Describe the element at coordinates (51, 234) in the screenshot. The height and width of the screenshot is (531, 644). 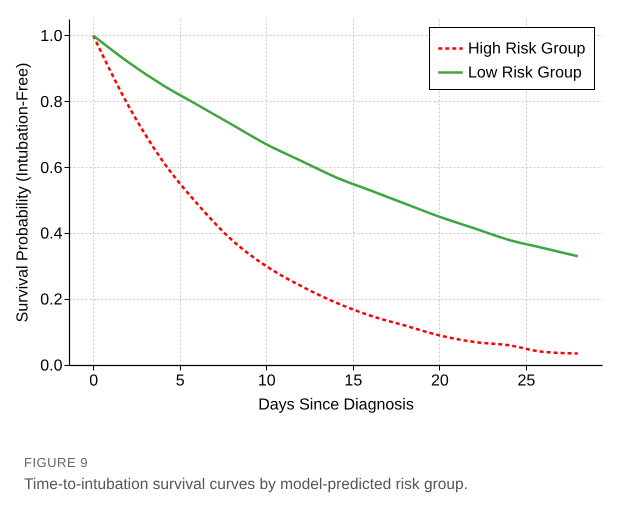
I see `y-tick-label: 0.4` at that location.